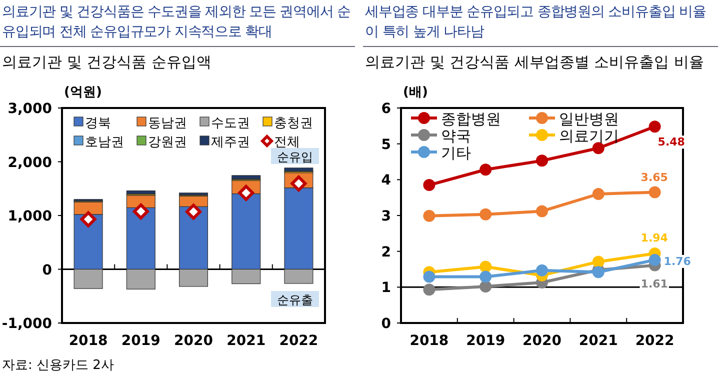  I want to click on legend-label: 전체, so click(287, 142).